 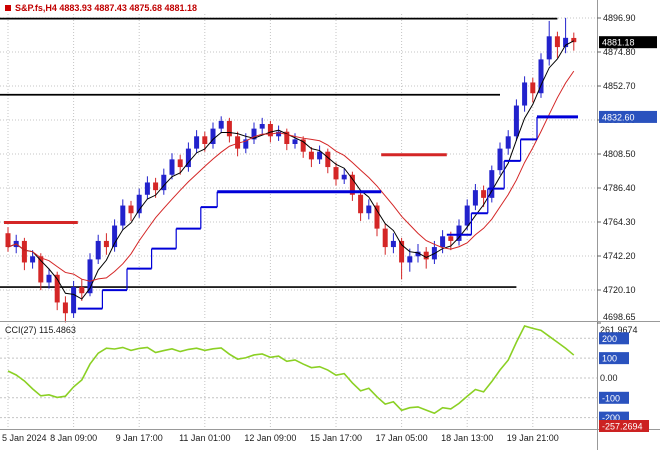 What do you see at coordinates (73, 438) in the screenshot?
I see `time-tick-label: 8 Jan 09:00` at bounding box center [73, 438].